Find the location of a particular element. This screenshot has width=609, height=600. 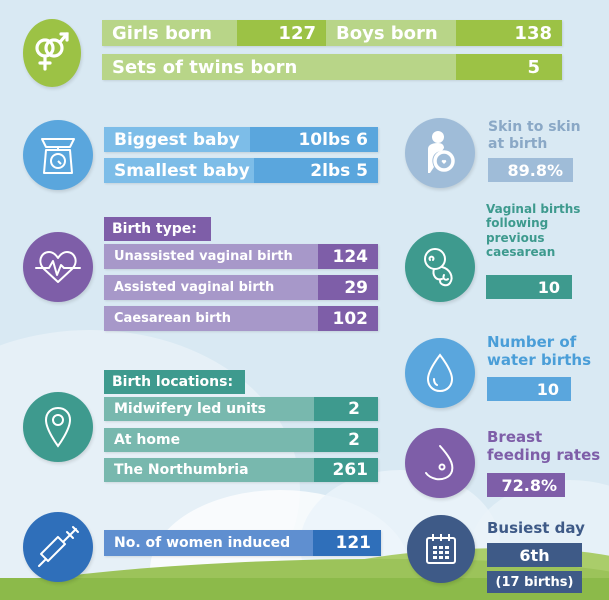

busiest-day-title: Busiest day is located at coordinates (536, 528).